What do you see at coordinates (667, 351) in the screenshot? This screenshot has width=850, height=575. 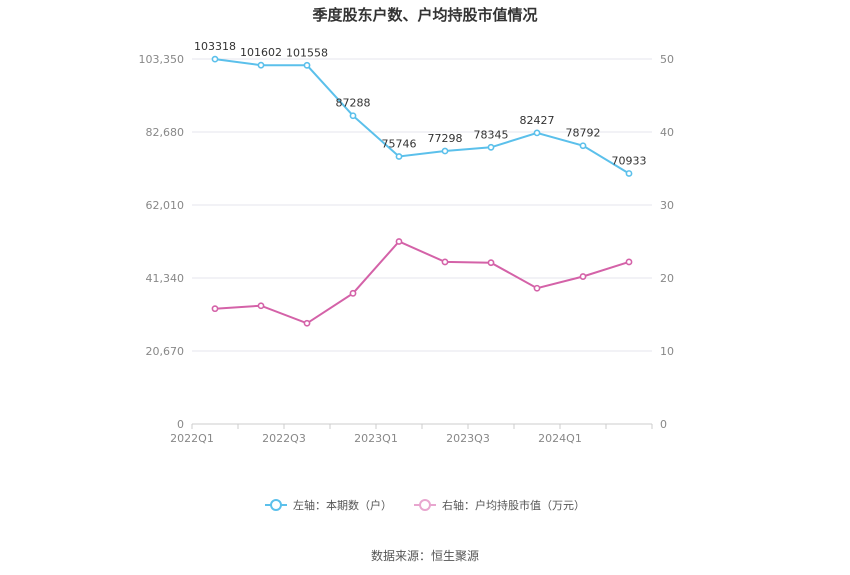 I see `right-tick-label: 10` at bounding box center [667, 351].